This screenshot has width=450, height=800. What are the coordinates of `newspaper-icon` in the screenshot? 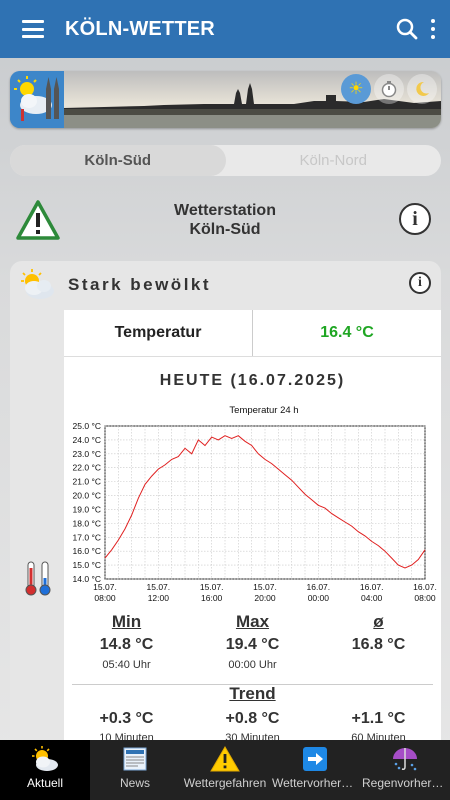 It's located at (135, 759).